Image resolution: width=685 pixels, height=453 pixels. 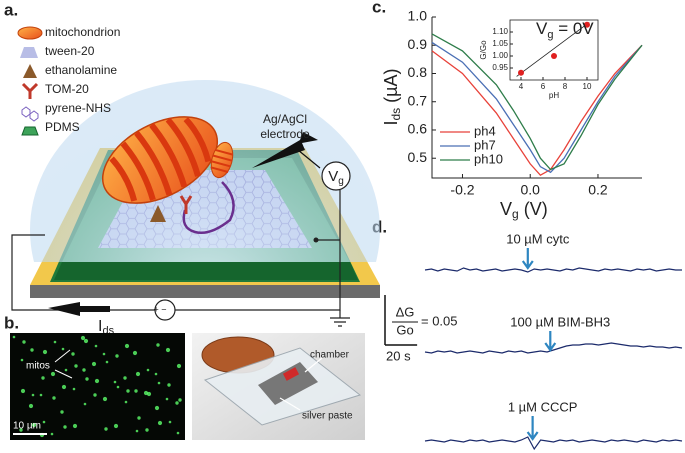 I want to click on mitochondrion-small, so click(x=222, y=160).